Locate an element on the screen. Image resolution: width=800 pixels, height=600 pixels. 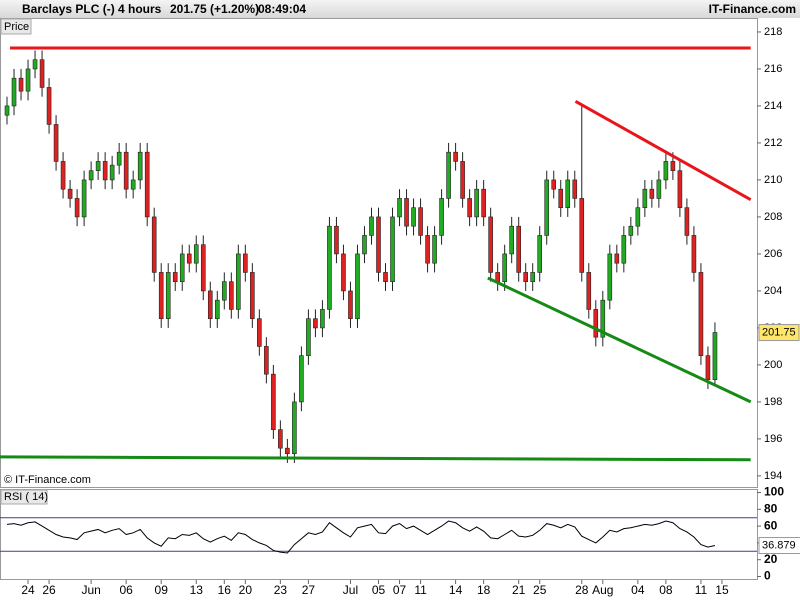
x-tick-label: 11 is located at coordinates (420, 590).